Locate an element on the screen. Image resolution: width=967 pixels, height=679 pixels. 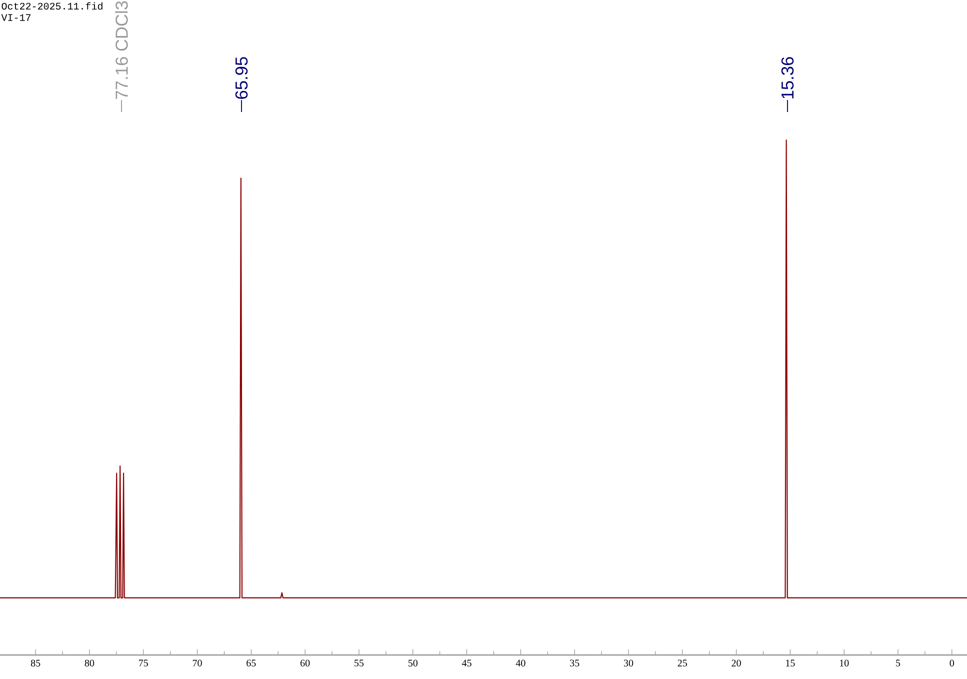
x-tick-label: 30 is located at coordinates (629, 663).